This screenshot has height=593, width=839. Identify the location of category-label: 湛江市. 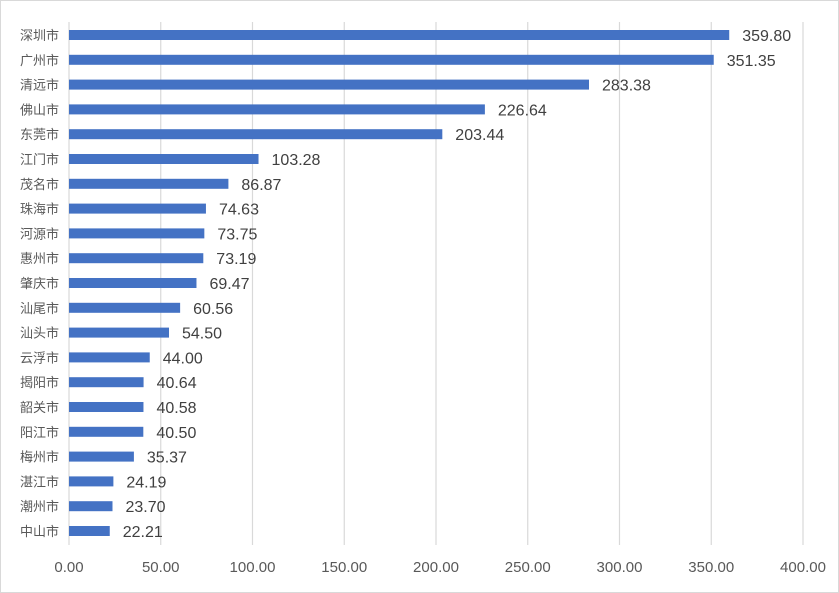
(39, 482).